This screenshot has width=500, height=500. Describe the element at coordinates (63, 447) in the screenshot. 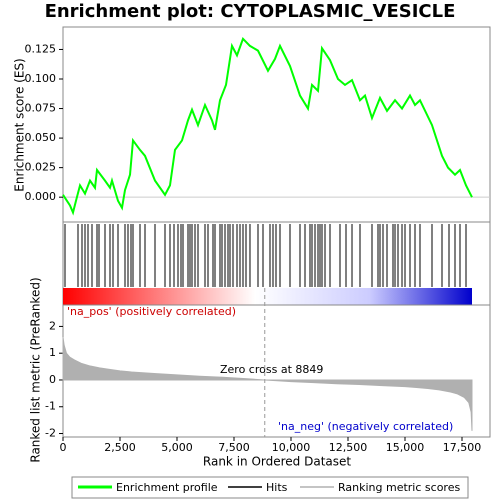

I see `x-tick-label: 0` at that location.